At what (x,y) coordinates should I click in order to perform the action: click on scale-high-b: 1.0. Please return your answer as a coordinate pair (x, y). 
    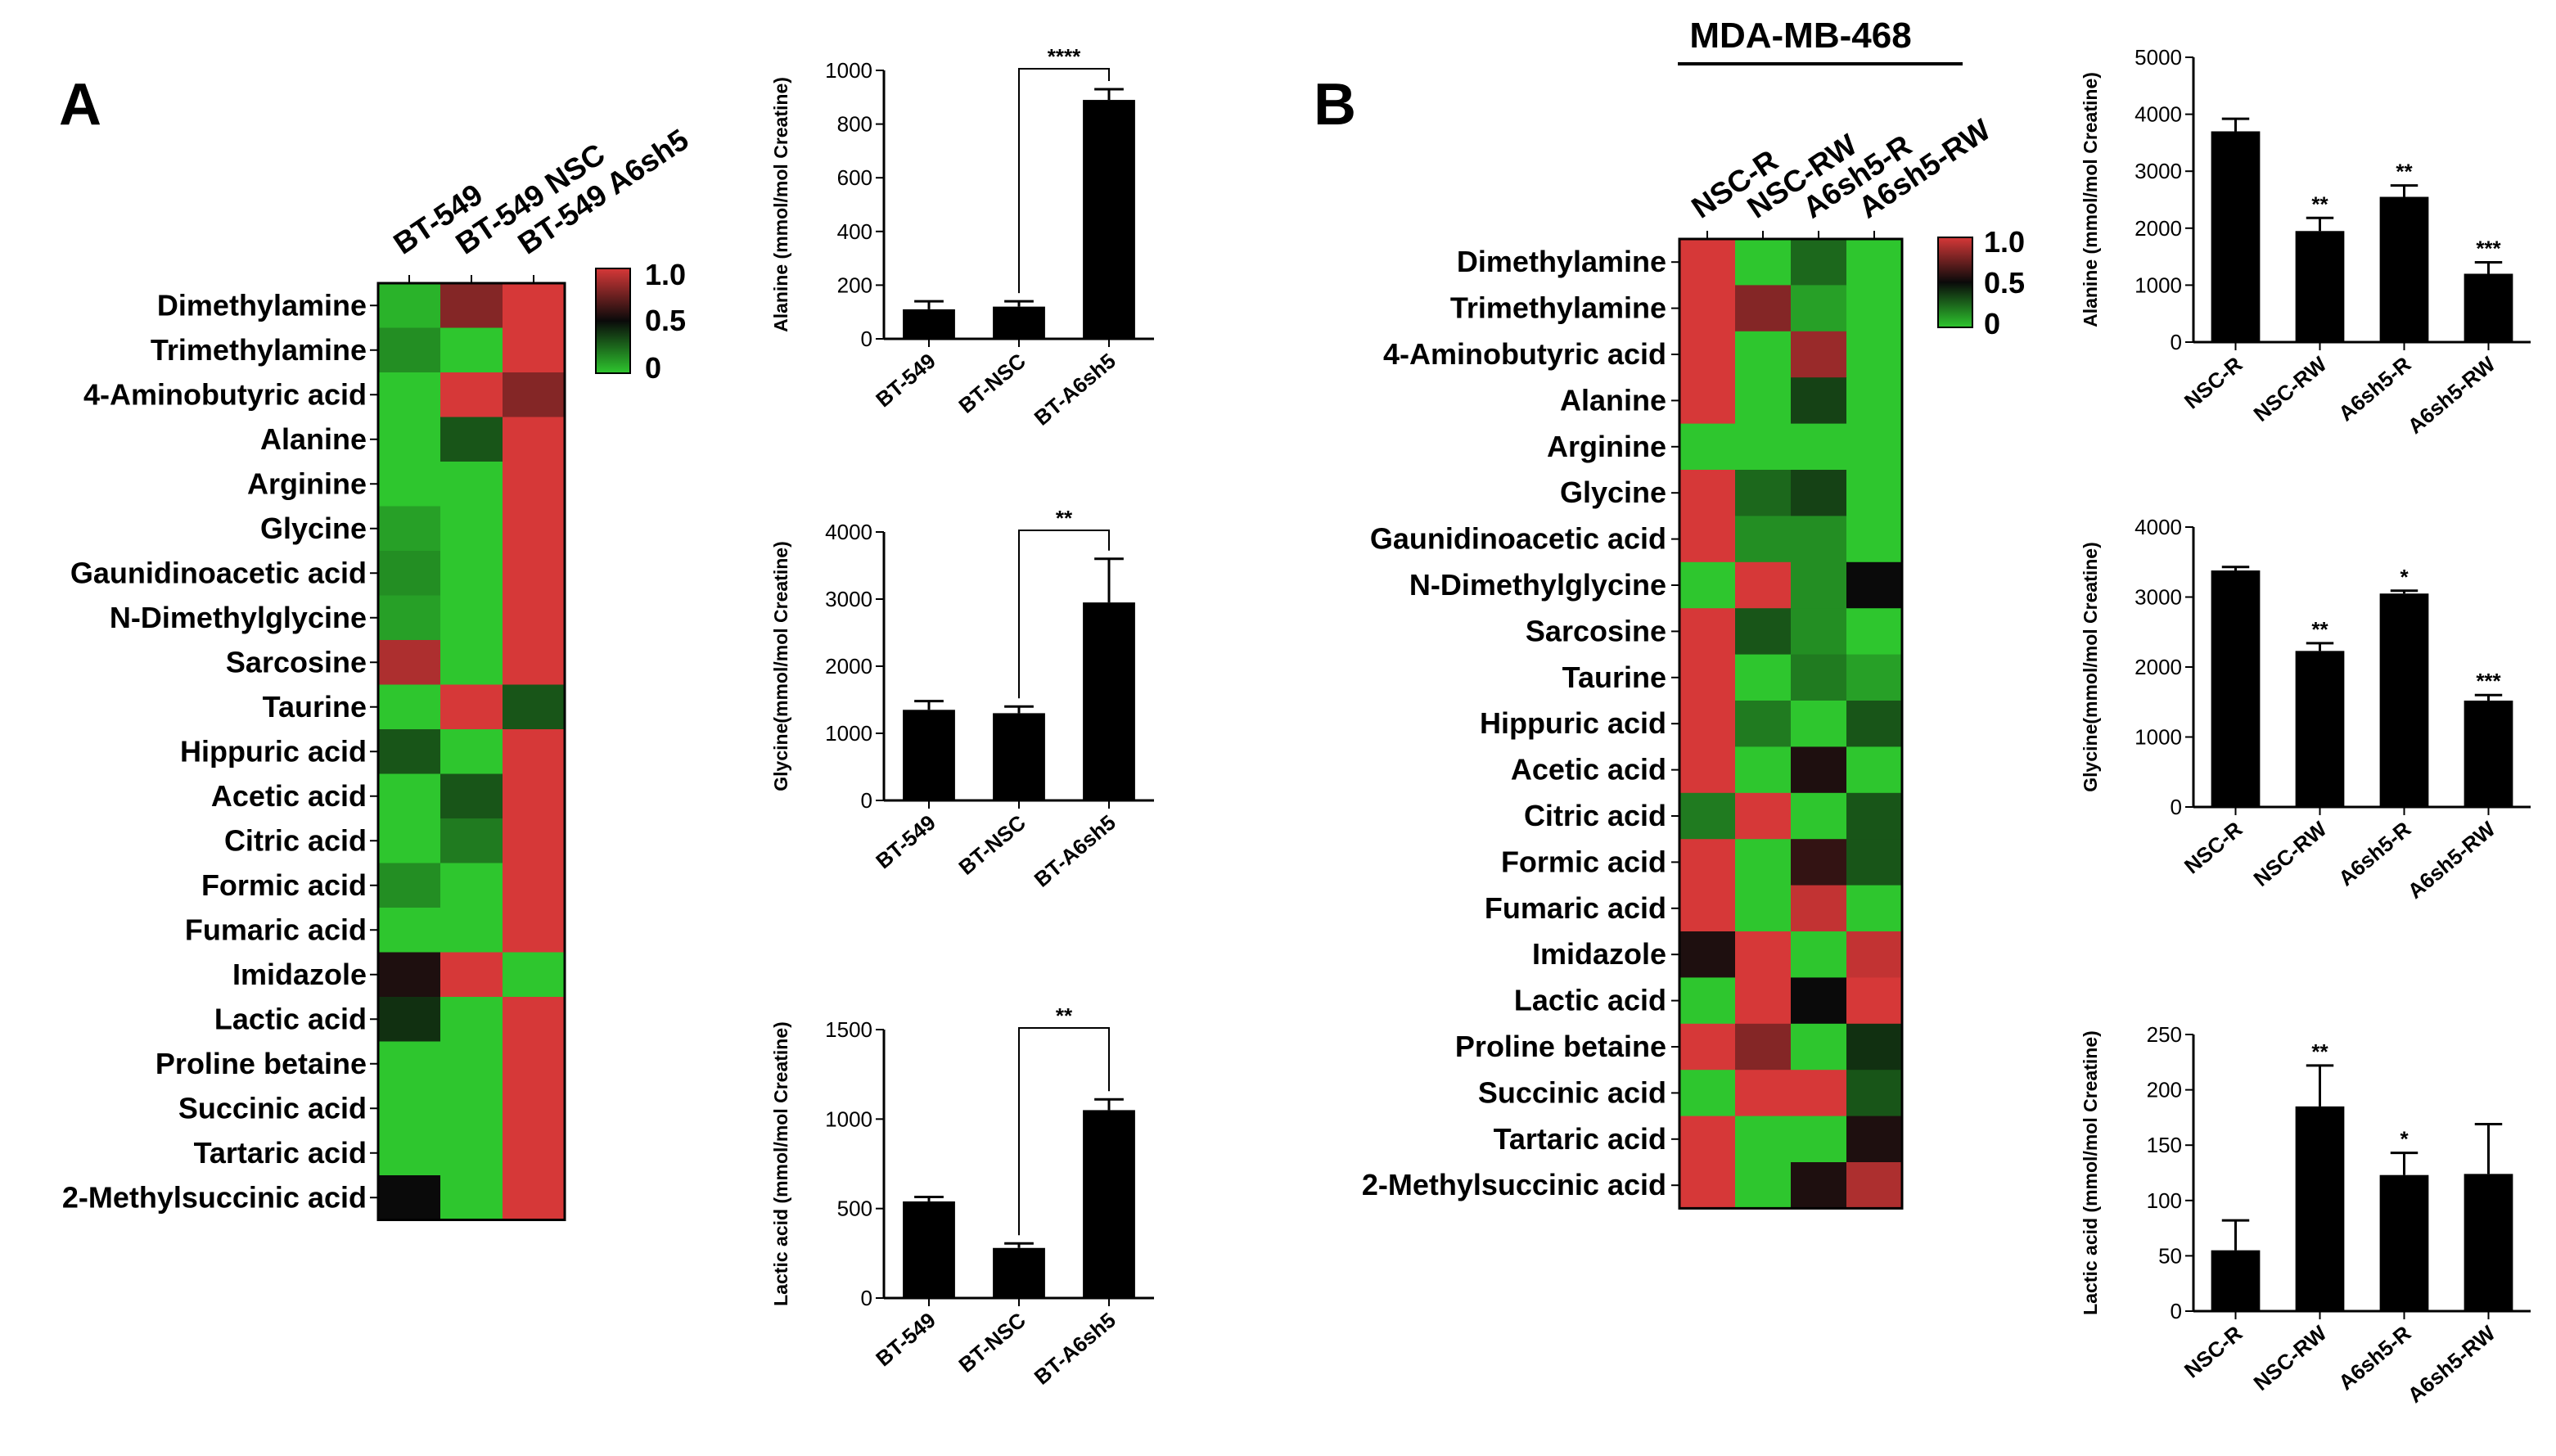
    Looking at the image, I should click on (2004, 242).